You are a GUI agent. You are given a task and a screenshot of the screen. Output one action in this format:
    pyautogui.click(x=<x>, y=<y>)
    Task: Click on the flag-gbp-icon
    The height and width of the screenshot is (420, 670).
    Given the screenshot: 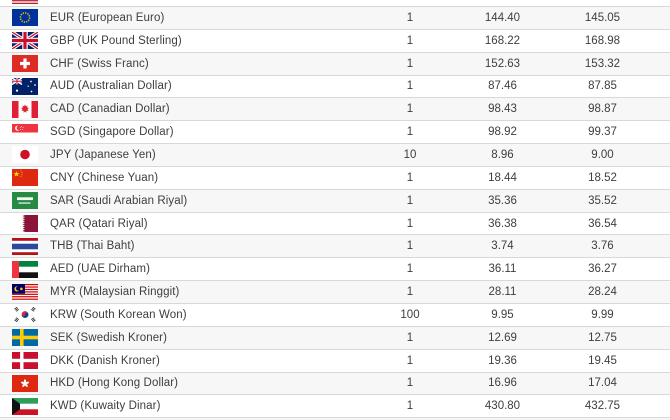 What is the action you would take?
    pyautogui.click(x=25, y=41)
    